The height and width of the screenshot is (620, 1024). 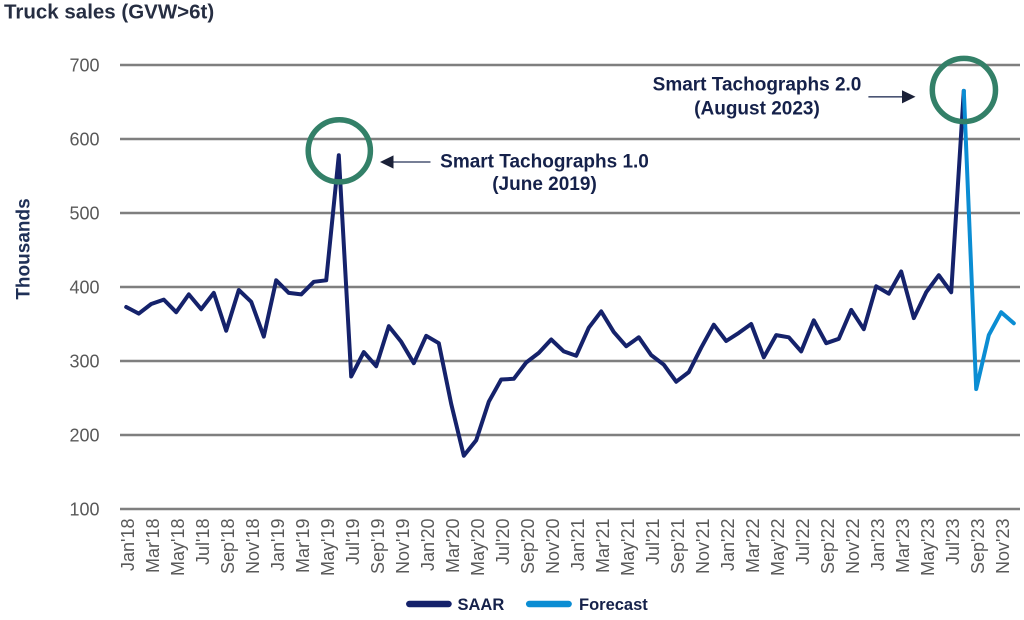 What do you see at coordinates (278, 545) in the screenshot?
I see `svg-text: Jan'19` at bounding box center [278, 545].